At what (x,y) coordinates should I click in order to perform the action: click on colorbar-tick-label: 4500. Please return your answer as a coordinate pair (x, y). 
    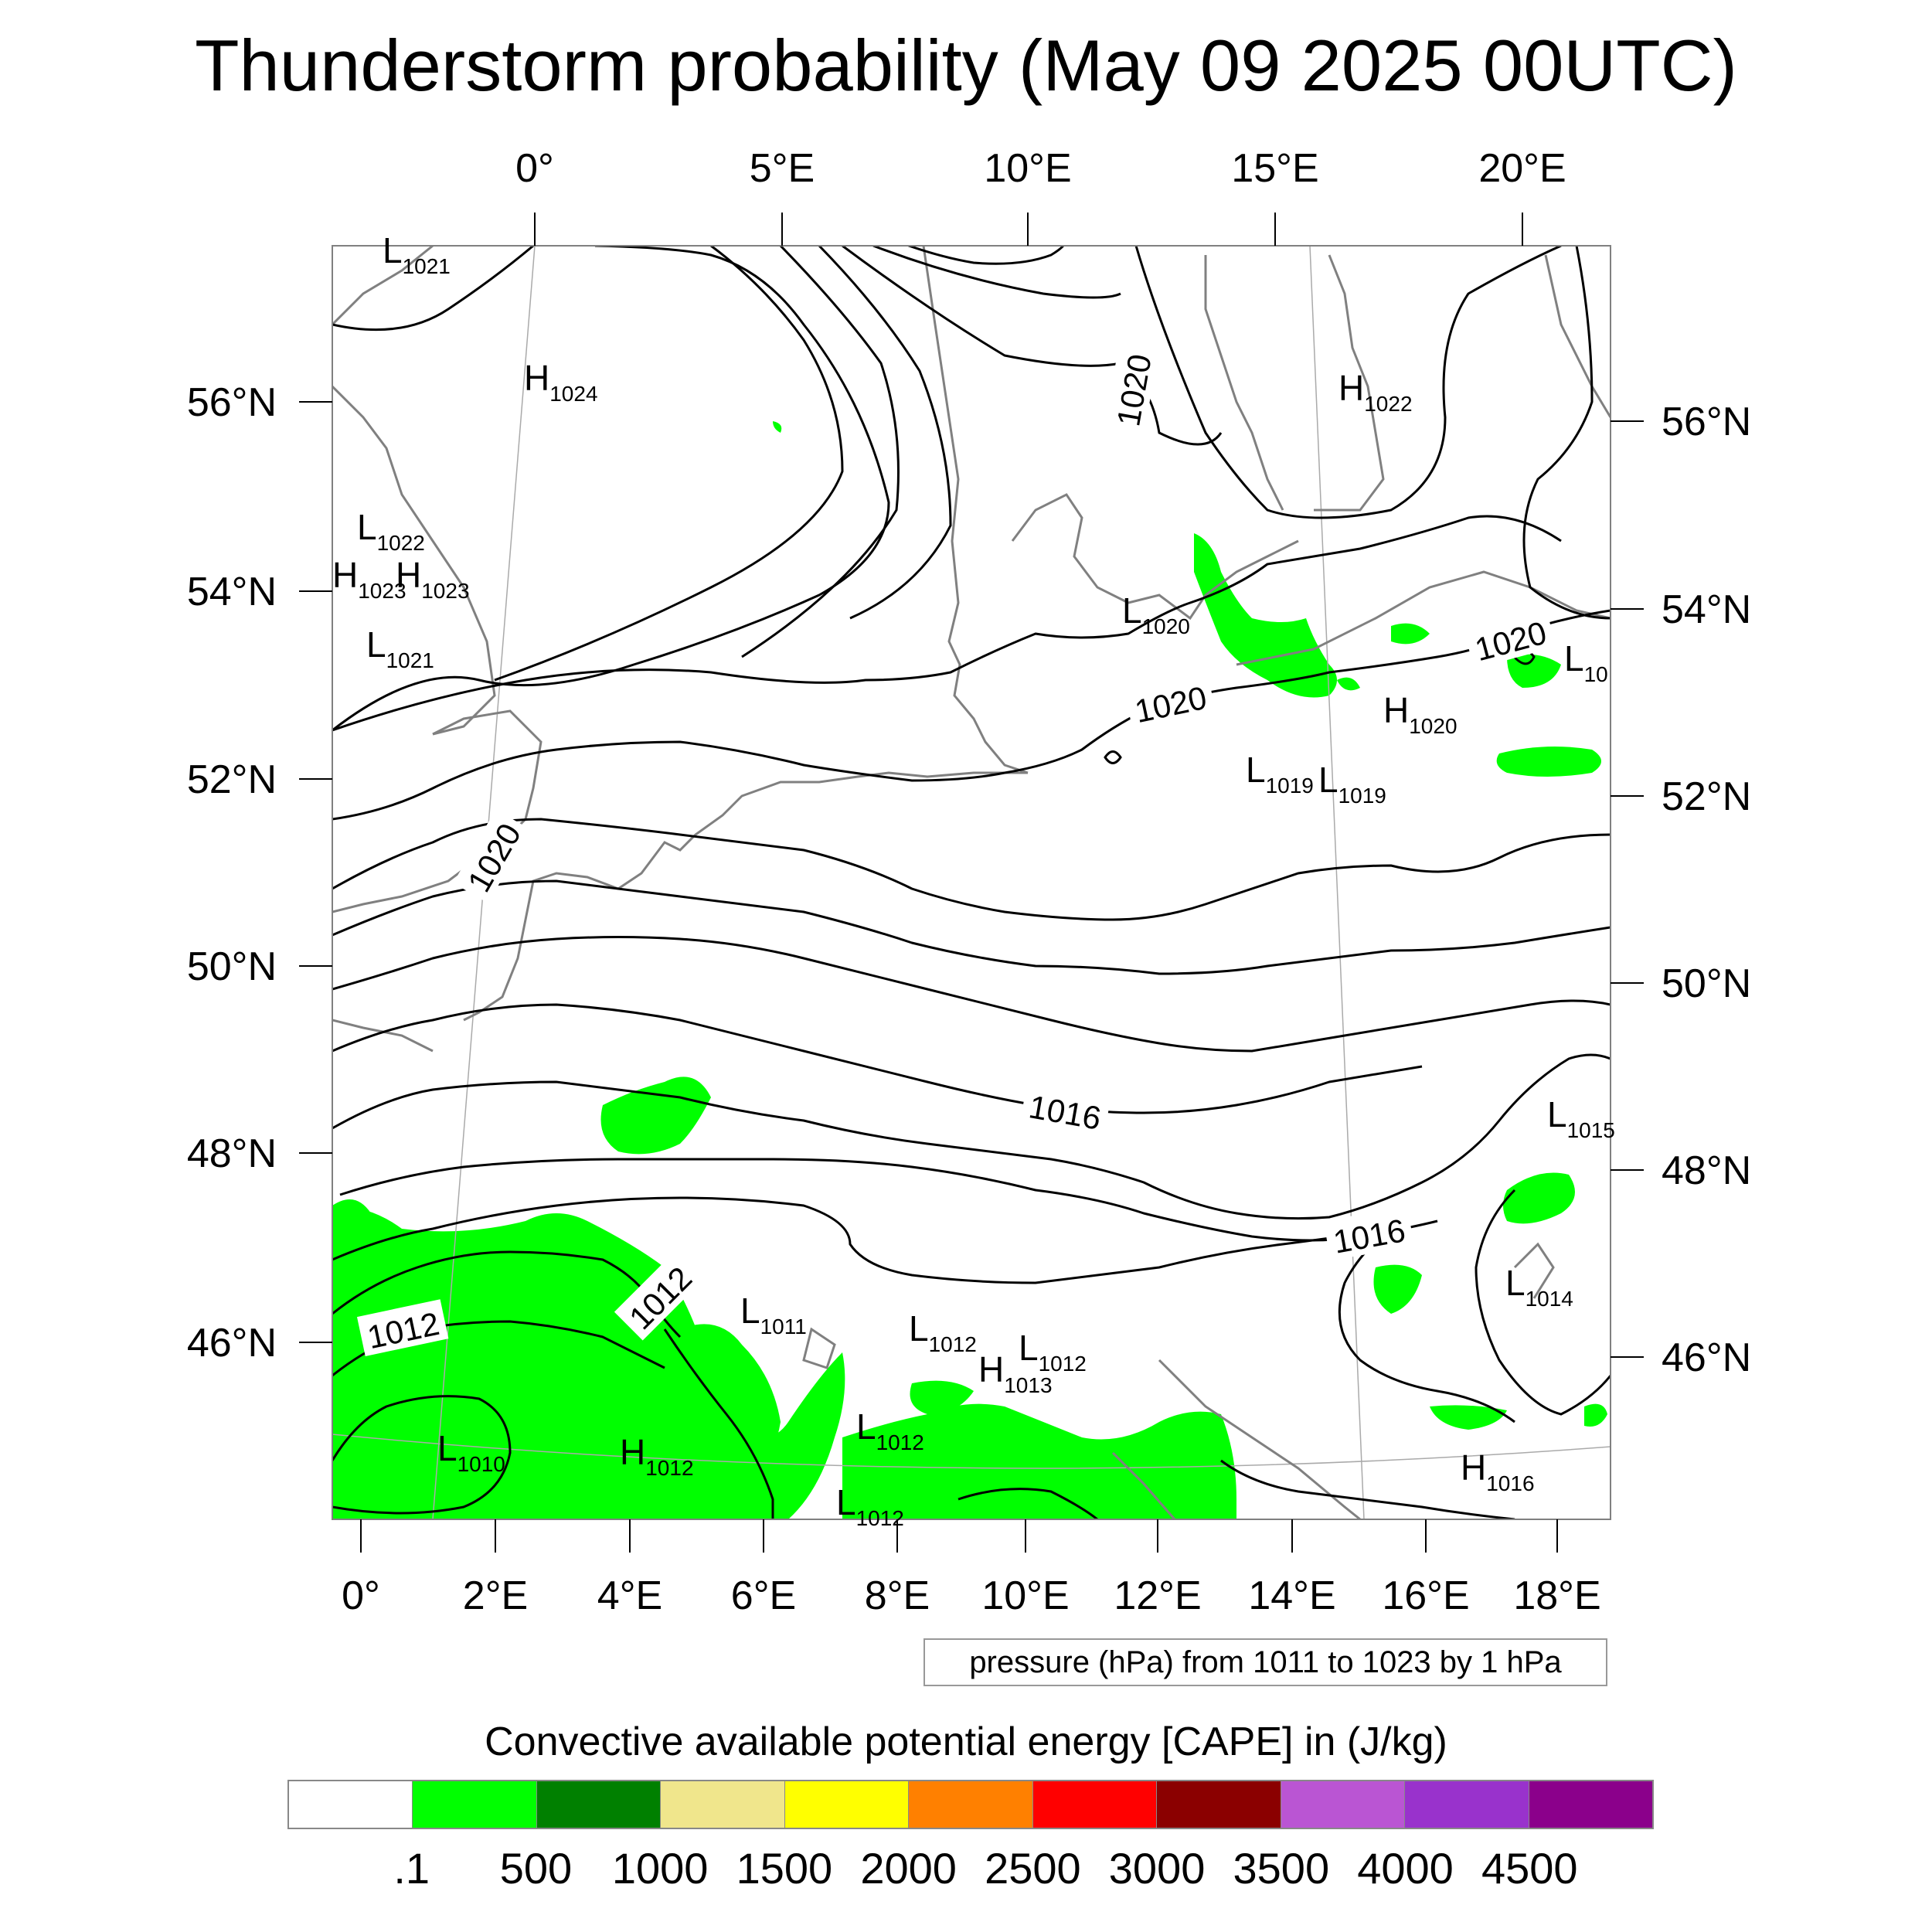
    Looking at the image, I should click on (1530, 1869).